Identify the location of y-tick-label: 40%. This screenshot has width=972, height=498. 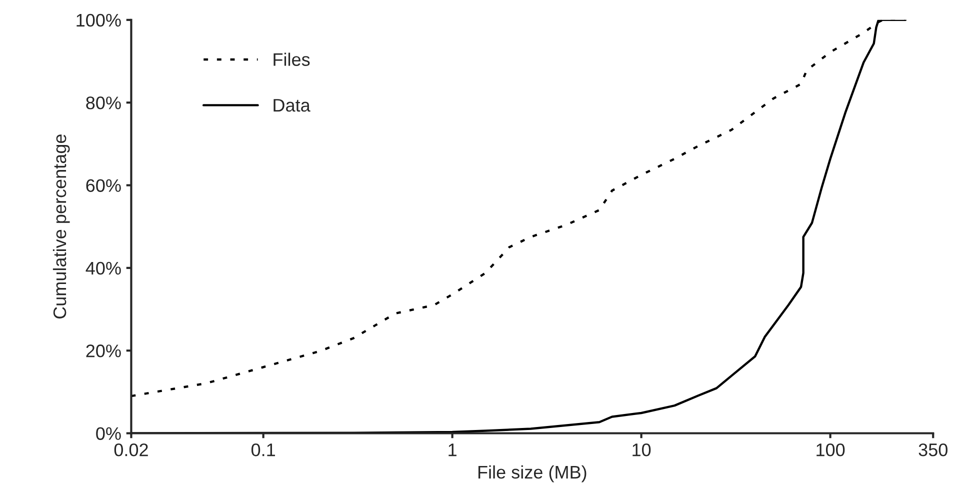
(103, 268).